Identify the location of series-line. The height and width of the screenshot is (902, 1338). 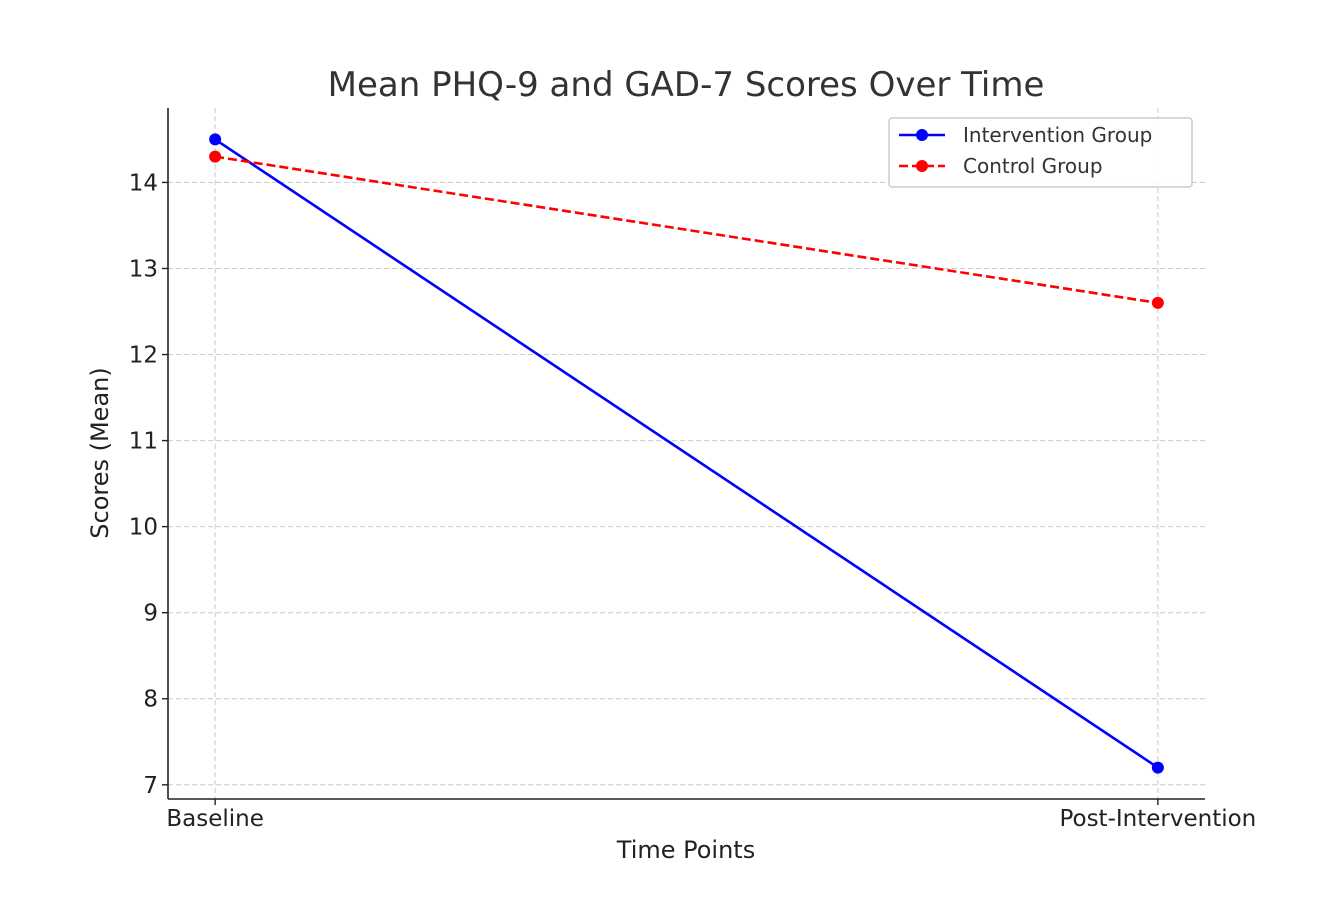
(686, 230).